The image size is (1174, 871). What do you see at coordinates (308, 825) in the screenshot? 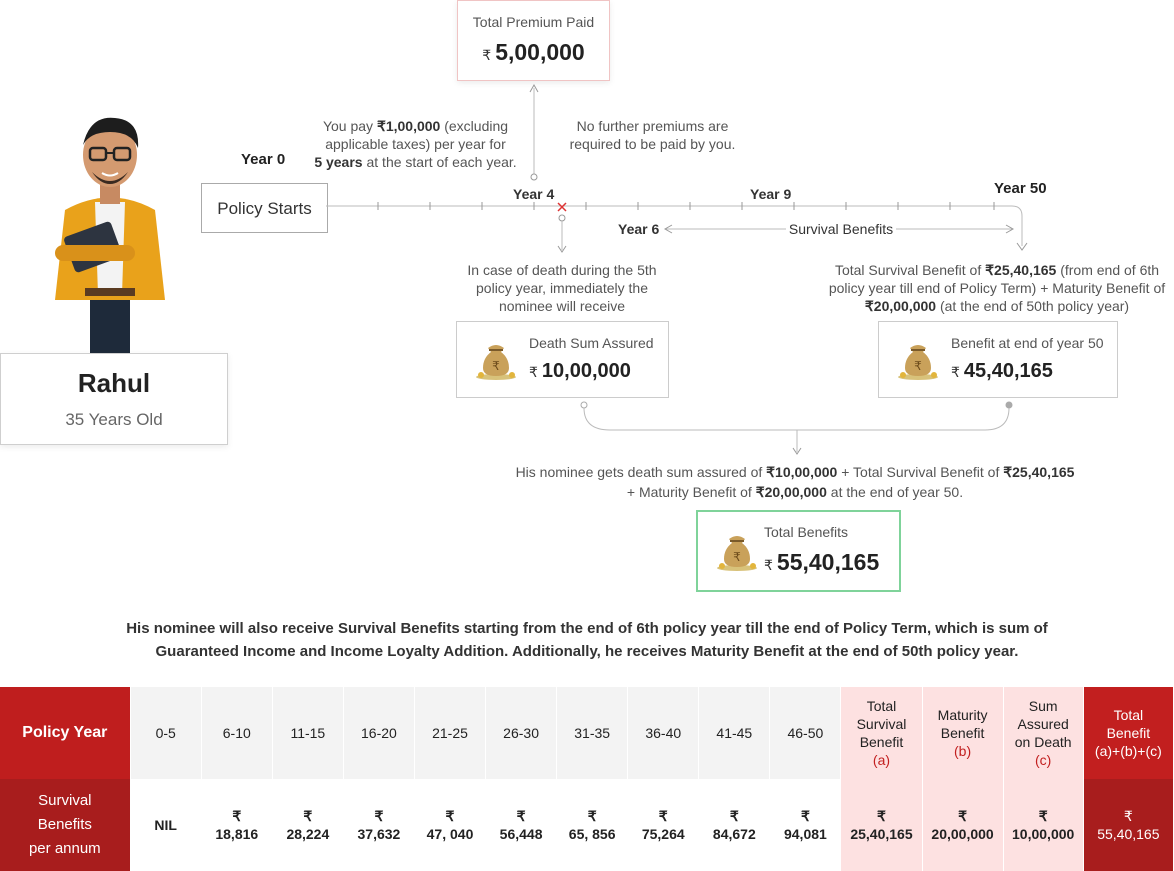
I see `value-cell: ₹28,224` at bounding box center [308, 825].